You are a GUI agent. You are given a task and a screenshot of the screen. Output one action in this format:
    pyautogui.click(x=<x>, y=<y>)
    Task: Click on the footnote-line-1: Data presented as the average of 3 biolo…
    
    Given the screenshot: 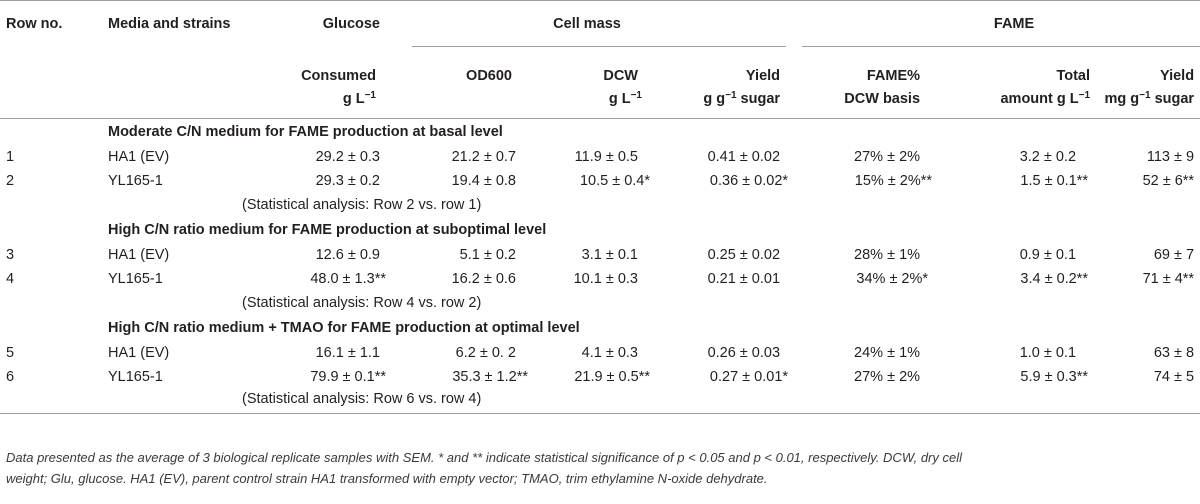 What is the action you would take?
    pyautogui.click(x=484, y=457)
    